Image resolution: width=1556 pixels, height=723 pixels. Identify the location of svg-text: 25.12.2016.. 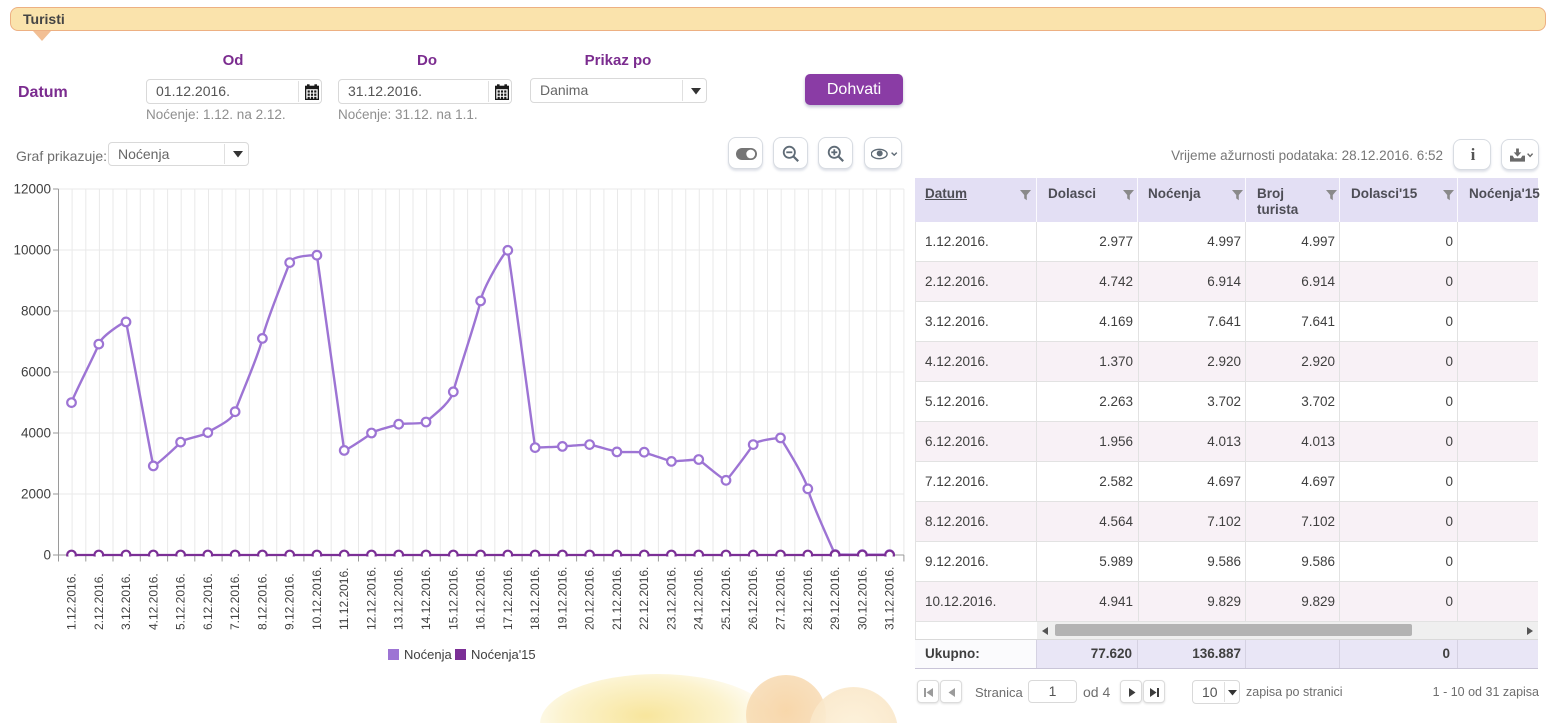
(726, 598).